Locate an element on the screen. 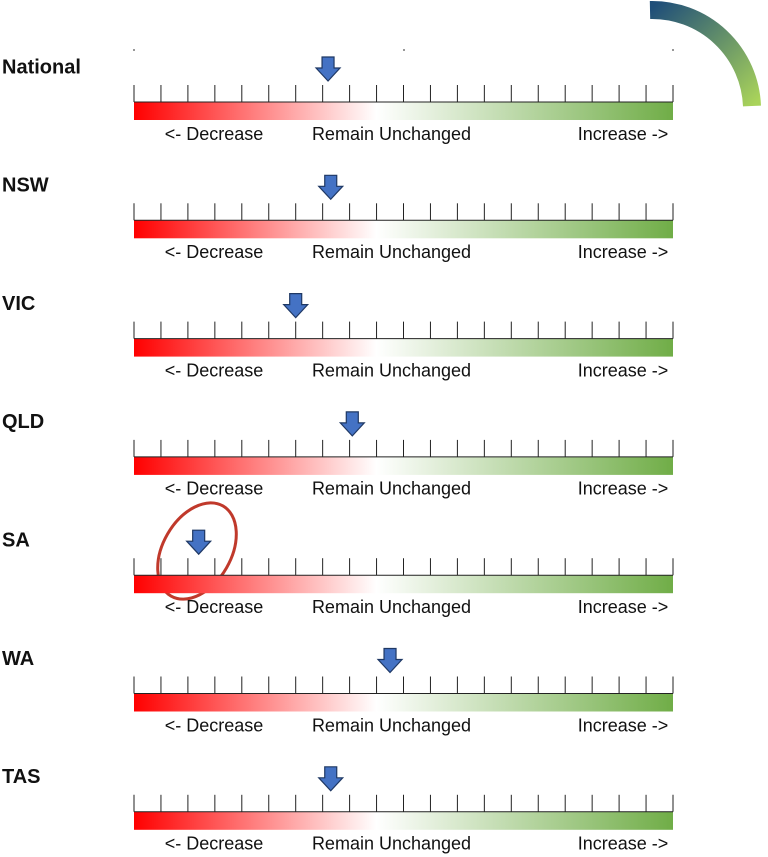 The height and width of the screenshot is (857, 768). region-label: NSW is located at coordinates (25, 186).